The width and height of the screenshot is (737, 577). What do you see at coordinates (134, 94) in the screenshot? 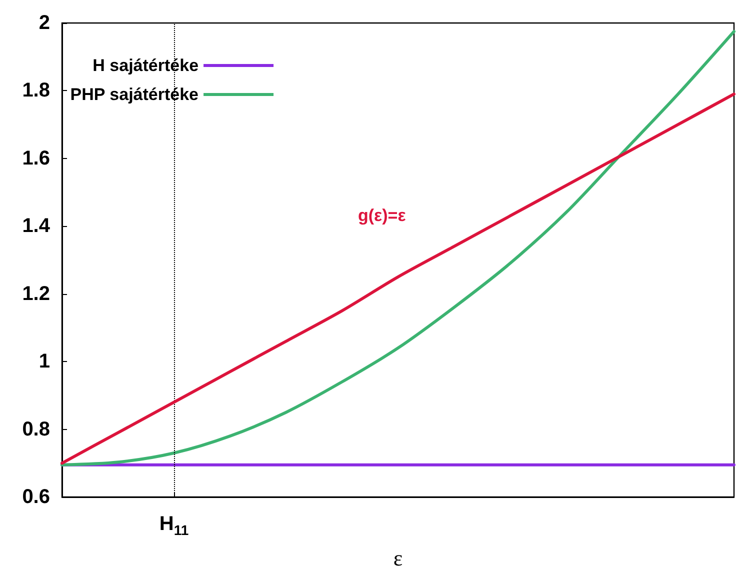
I see `legend-label: PHP sajátértéke` at bounding box center [134, 94].